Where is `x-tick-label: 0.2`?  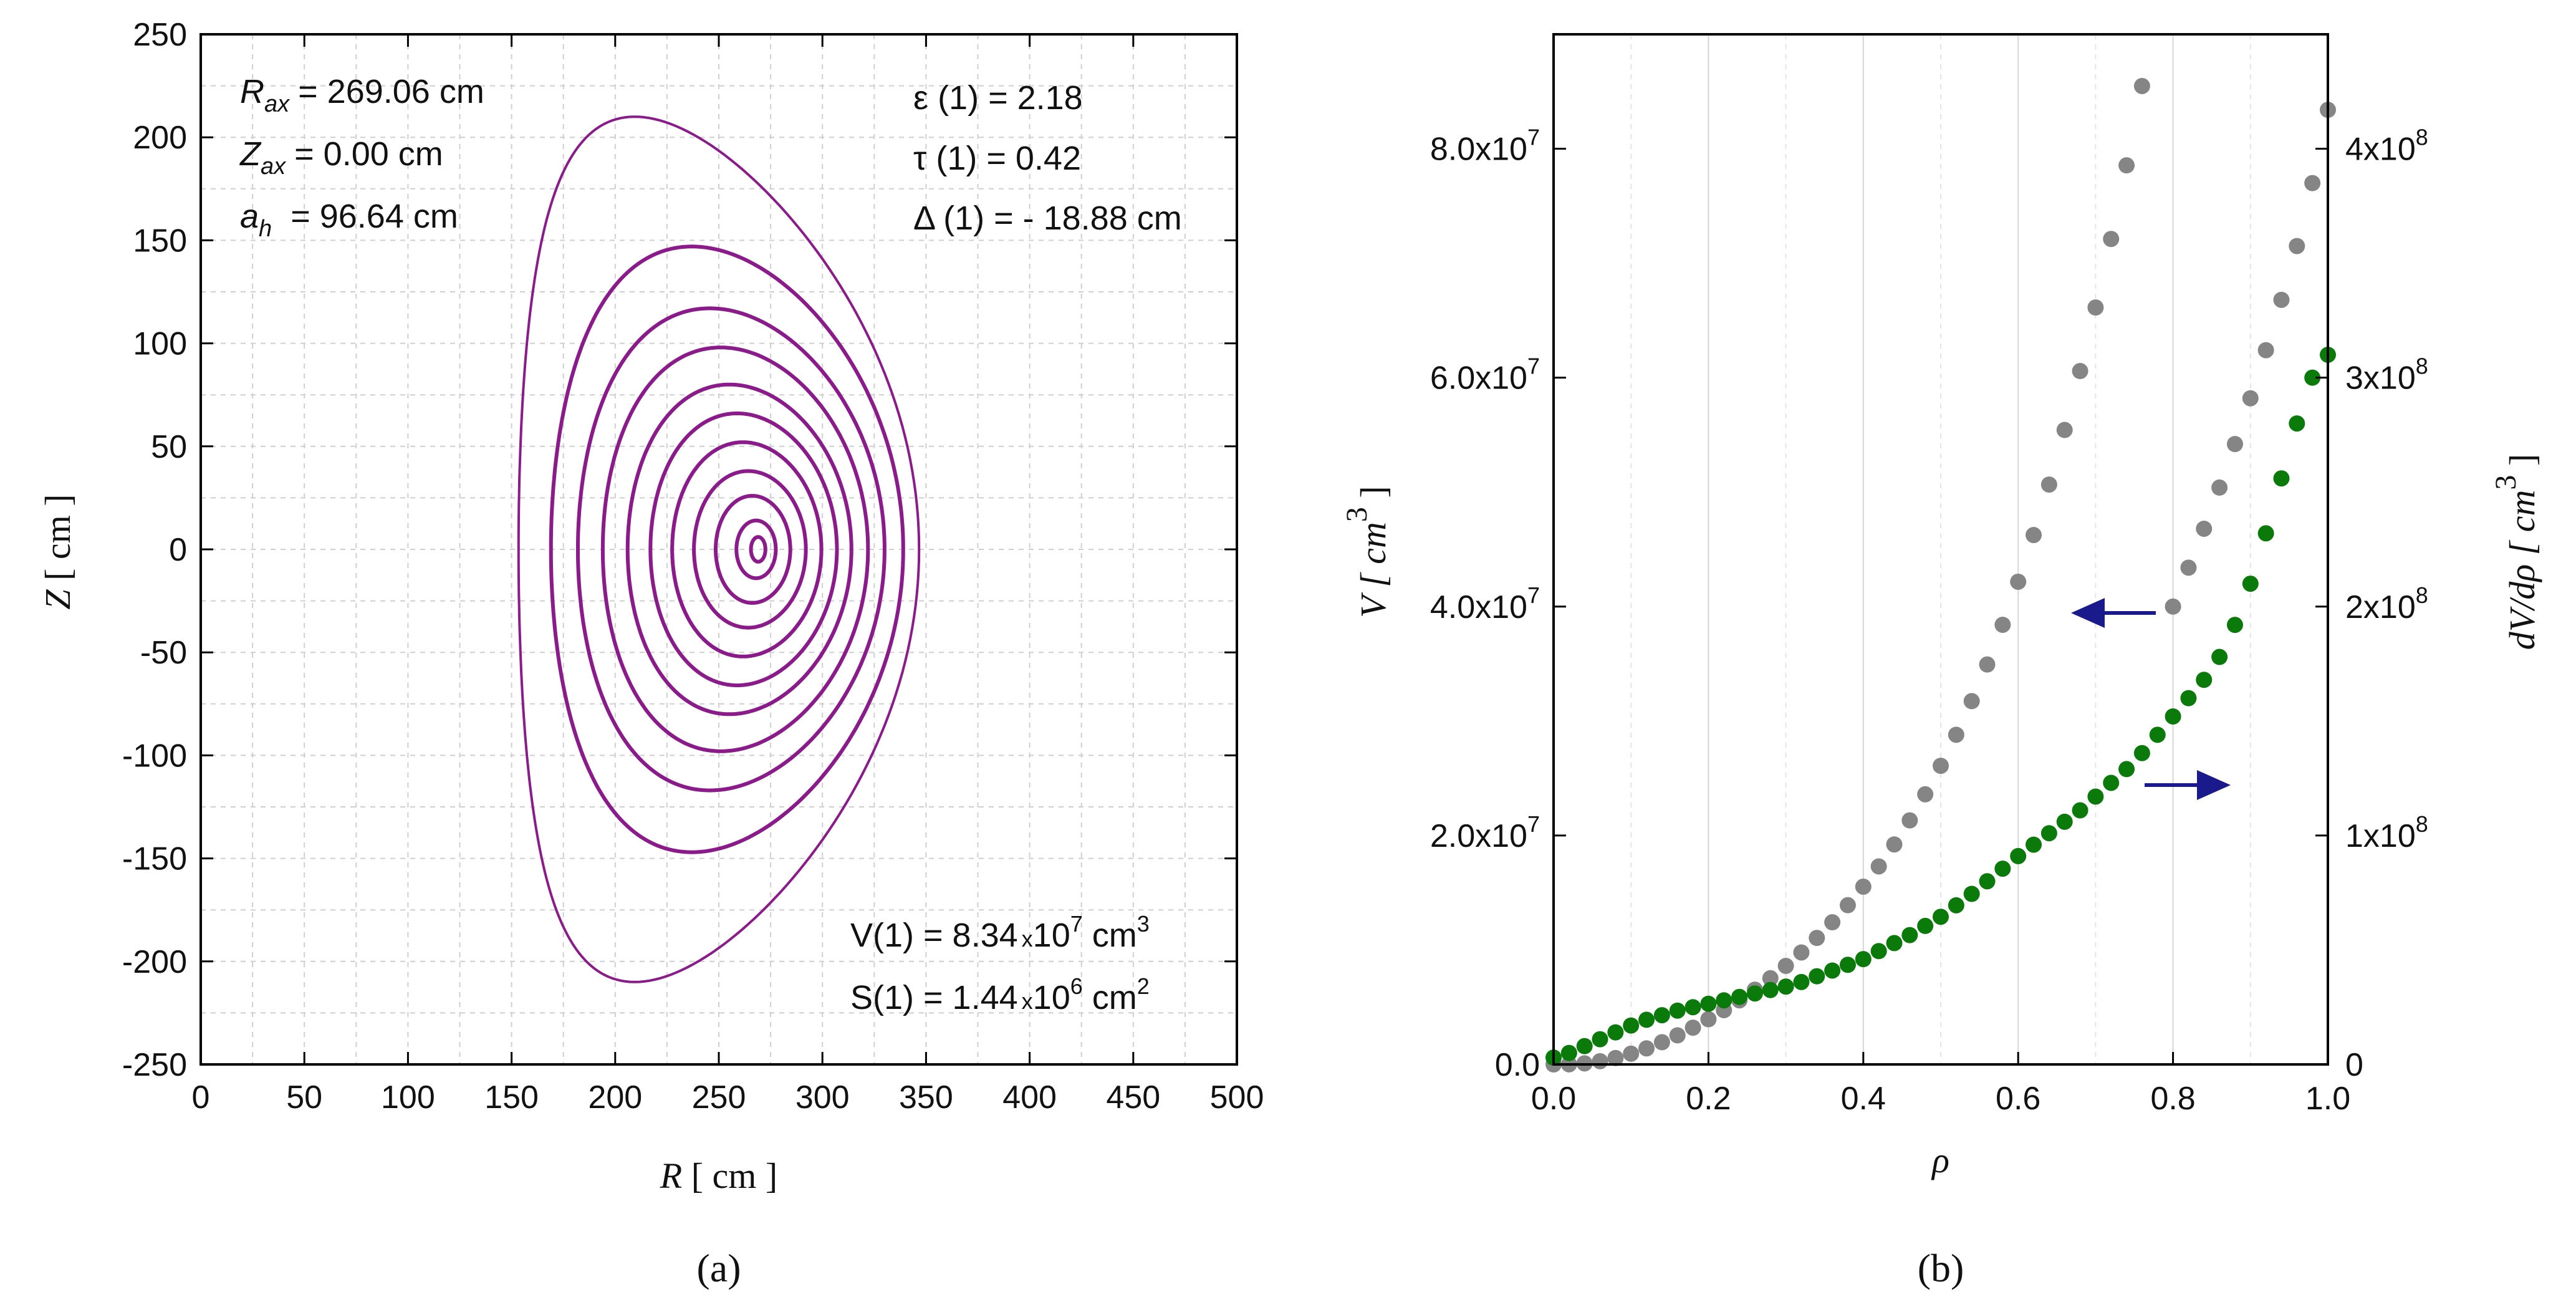 x-tick-label: 0.2 is located at coordinates (1708, 1099).